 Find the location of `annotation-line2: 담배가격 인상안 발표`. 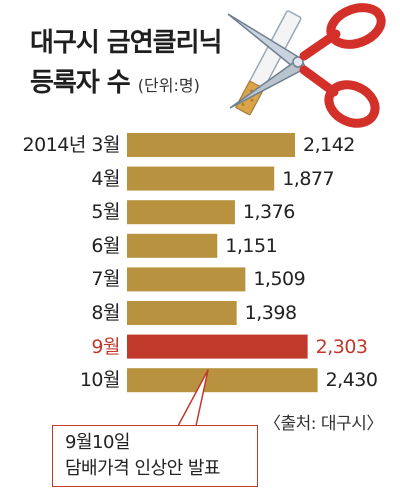

annotation-line2: 담배가격 인상안 발표 is located at coordinates (142, 468).